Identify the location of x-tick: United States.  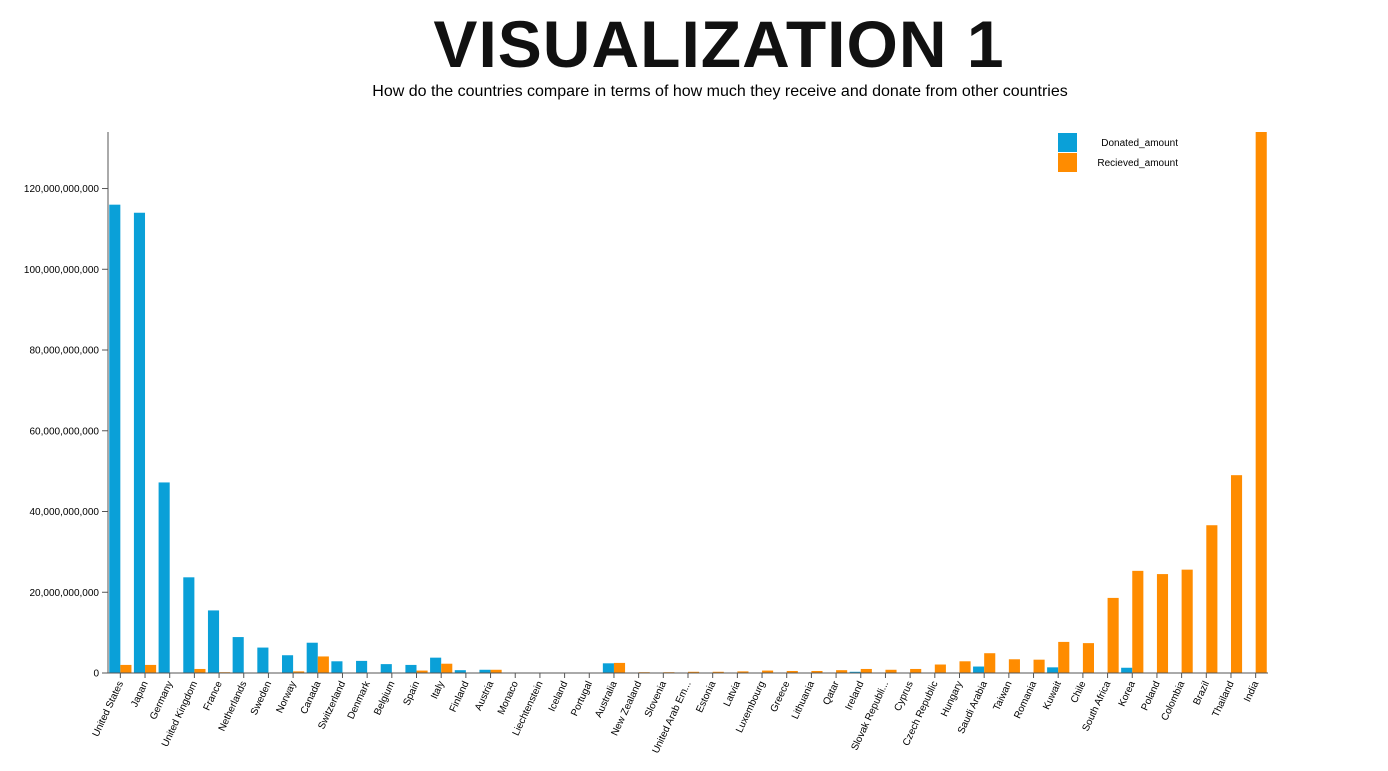
(108, 706).